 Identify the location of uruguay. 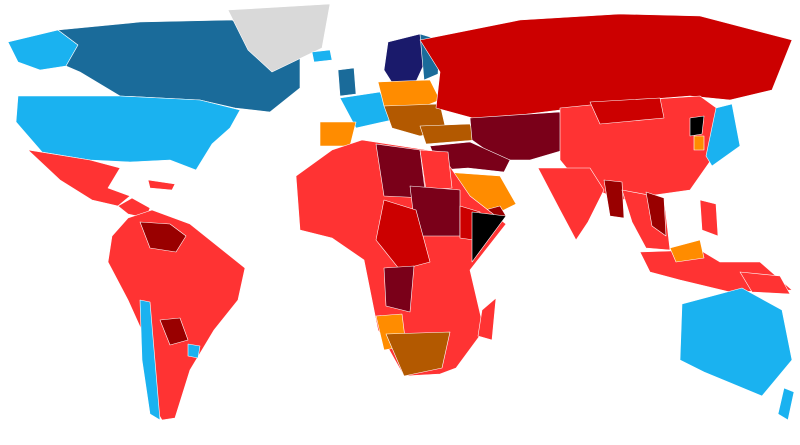
(194, 351).